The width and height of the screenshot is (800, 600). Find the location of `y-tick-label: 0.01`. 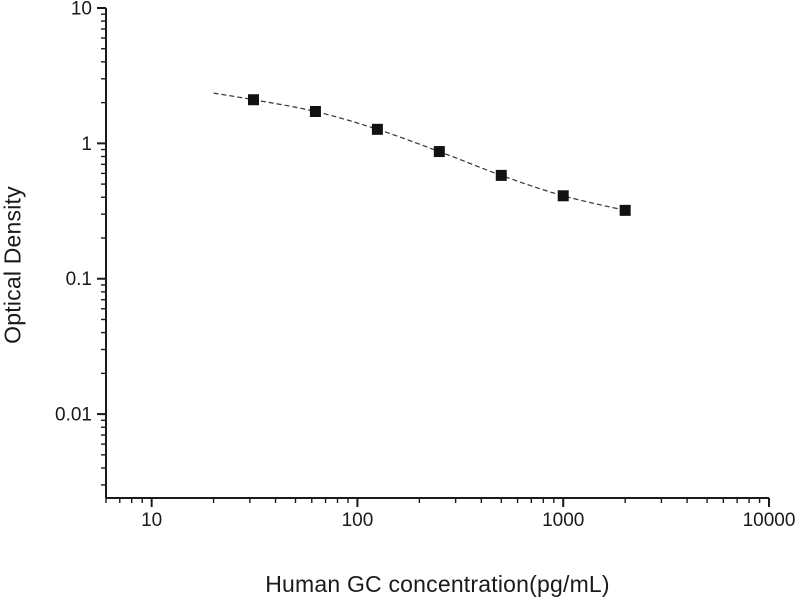

y-tick-label: 0.01 is located at coordinates (73, 415).